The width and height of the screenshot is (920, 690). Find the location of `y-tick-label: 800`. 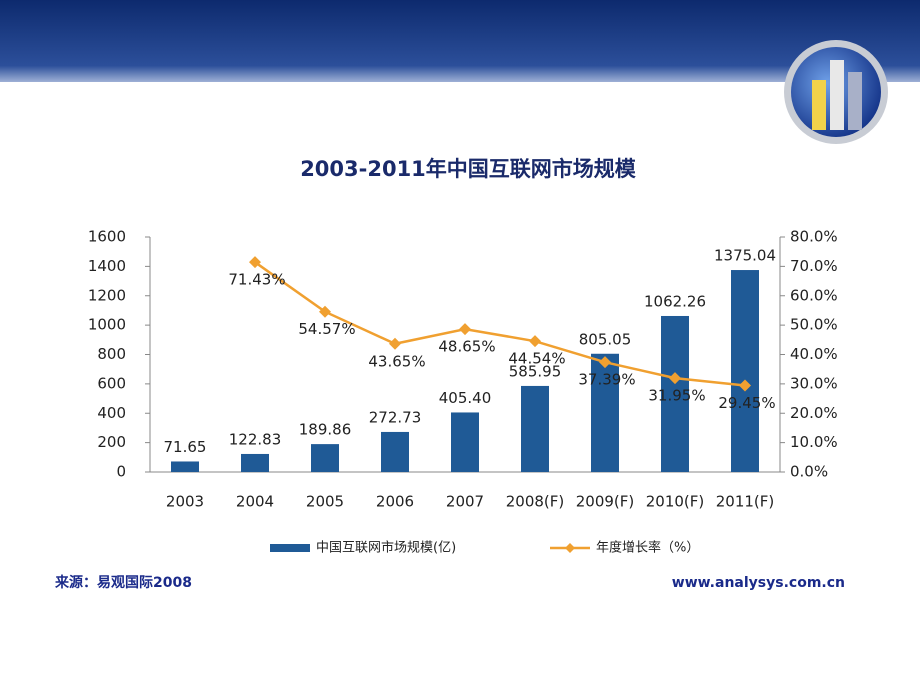

y-tick-label: 800 is located at coordinates (111, 354).